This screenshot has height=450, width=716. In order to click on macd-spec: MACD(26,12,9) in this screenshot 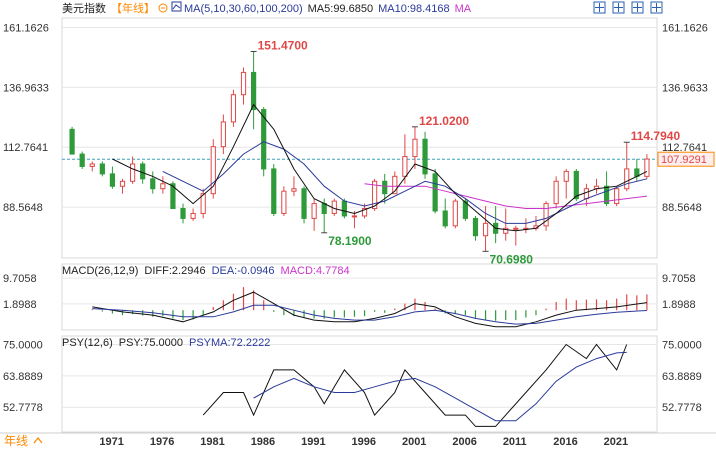, I will do `click(100, 271)`.